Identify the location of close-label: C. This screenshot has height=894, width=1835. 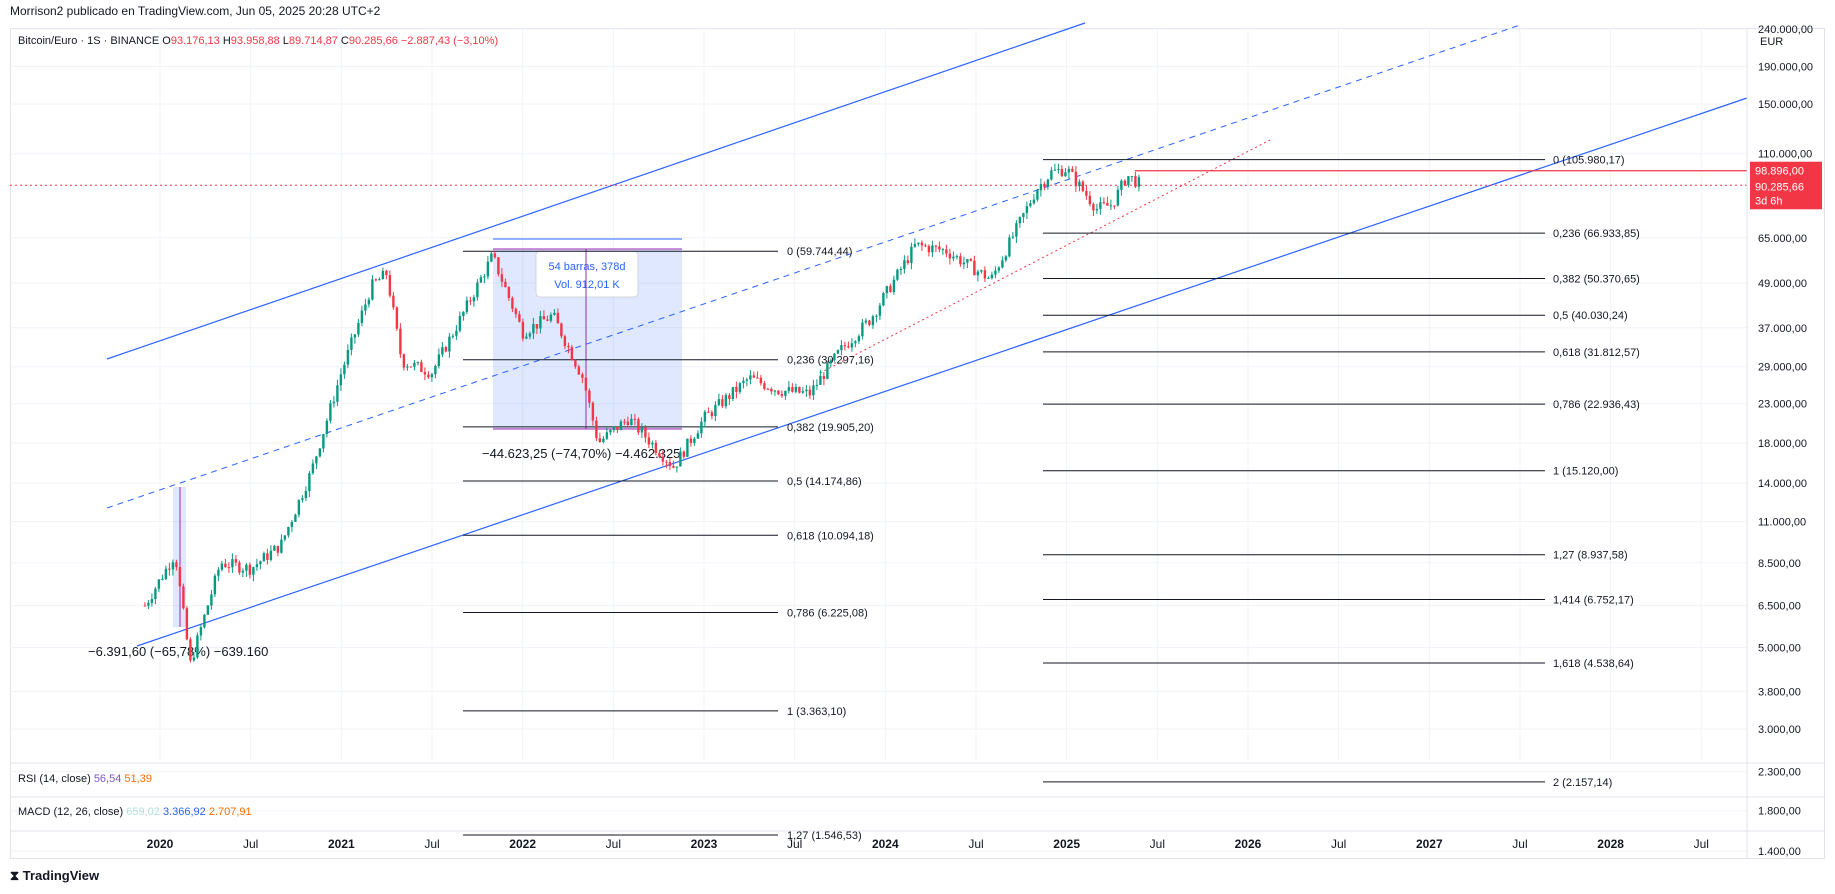
(344, 41).